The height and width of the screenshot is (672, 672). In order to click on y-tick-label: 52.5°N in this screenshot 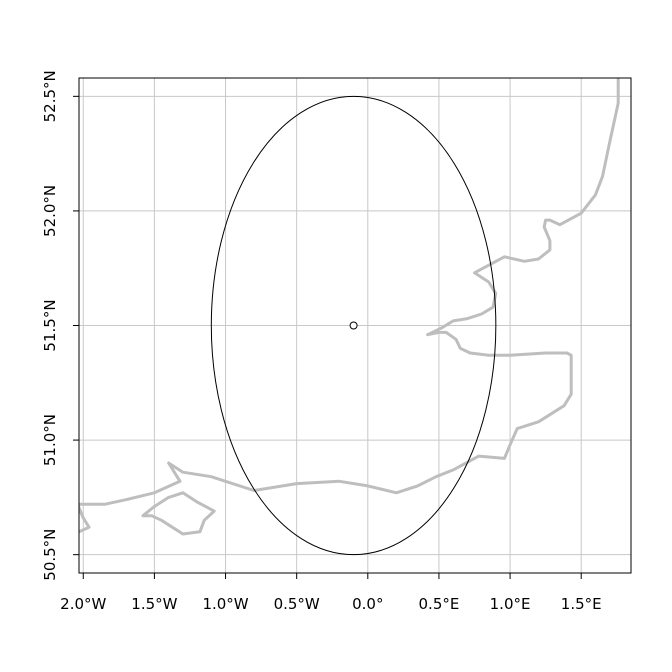, I will do `click(50, 96)`.